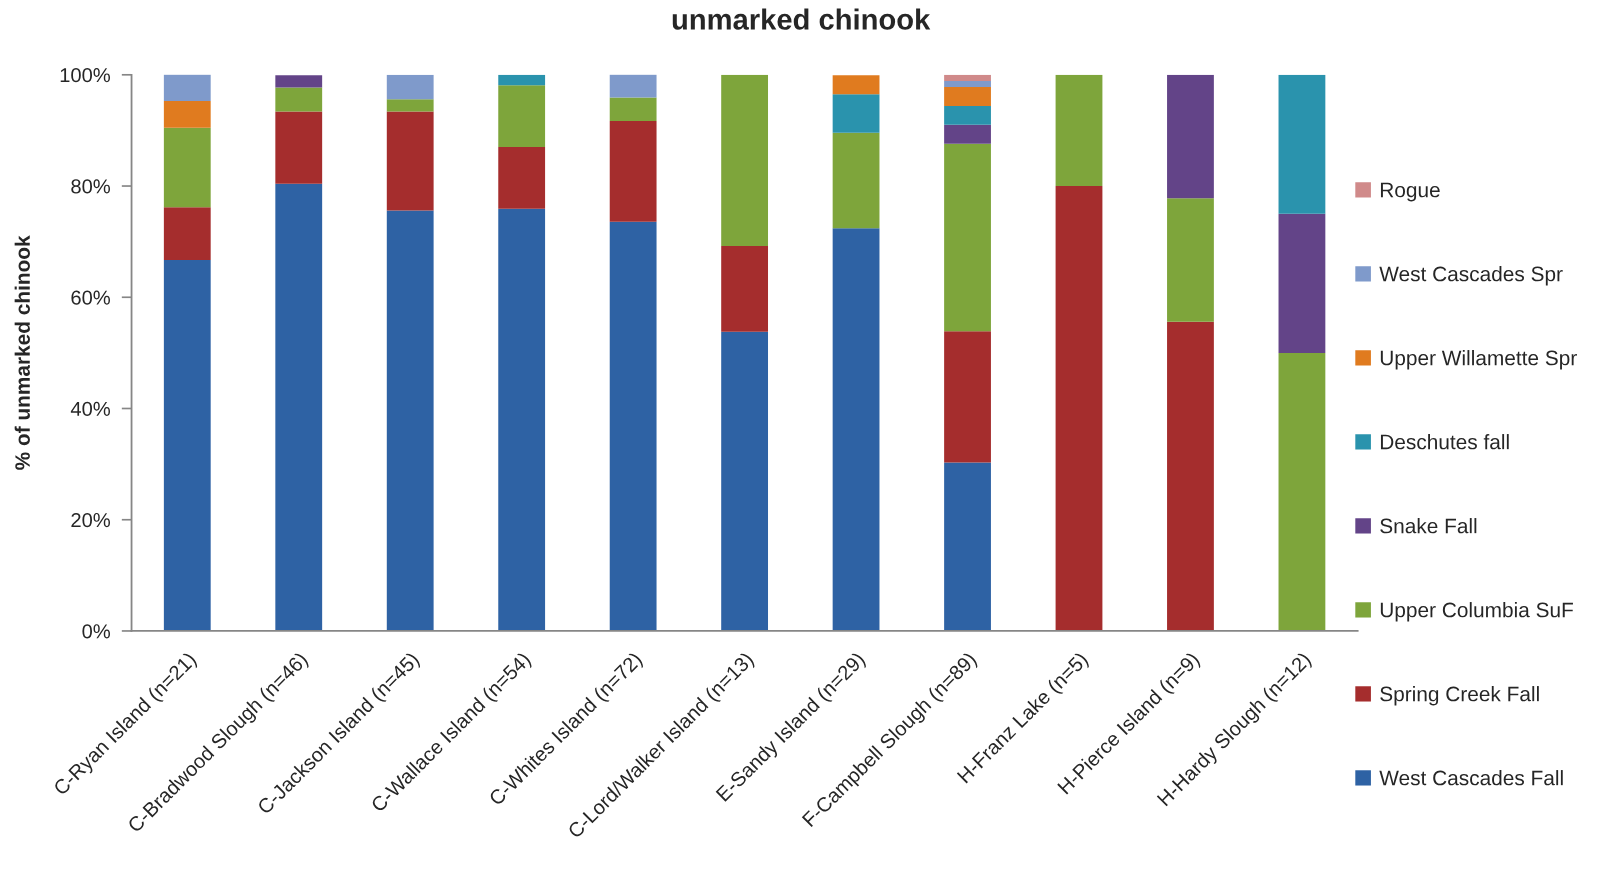 This screenshot has width=1624, height=880. What do you see at coordinates (90, 408) in the screenshot?
I see `y-tick-label: 40%` at bounding box center [90, 408].